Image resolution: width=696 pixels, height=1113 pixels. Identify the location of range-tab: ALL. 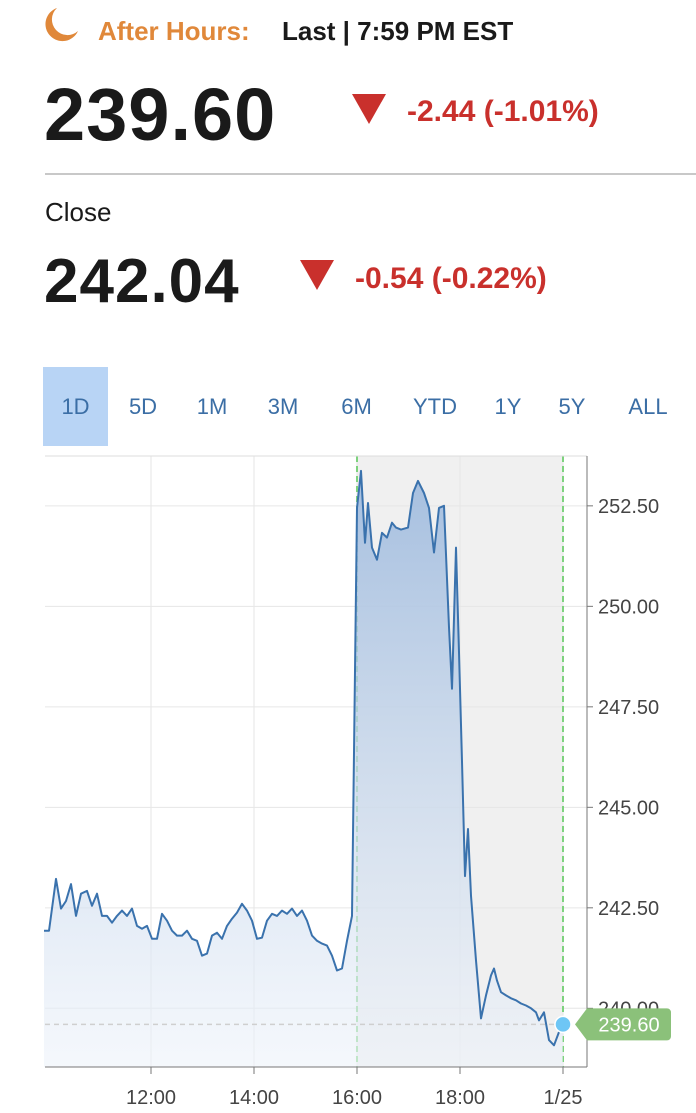
(648, 406).